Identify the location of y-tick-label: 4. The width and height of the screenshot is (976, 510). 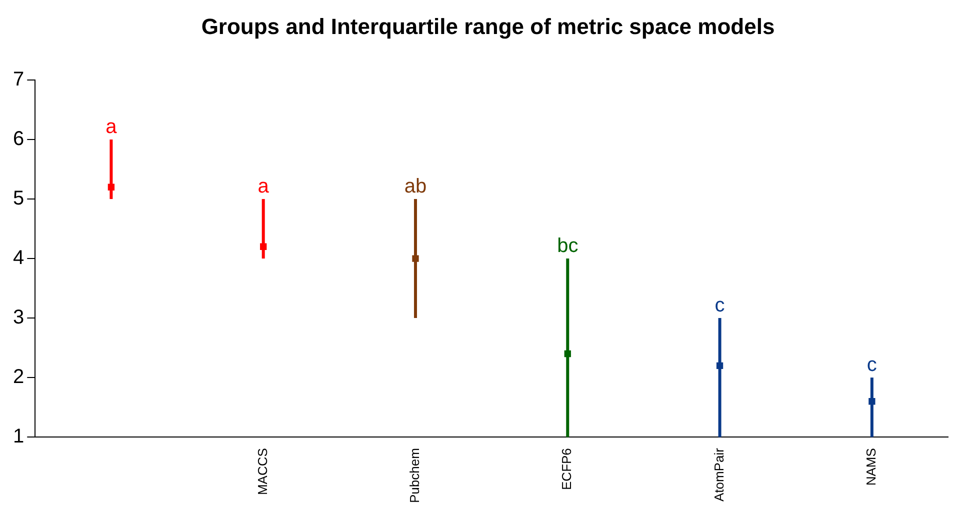
(18, 258).